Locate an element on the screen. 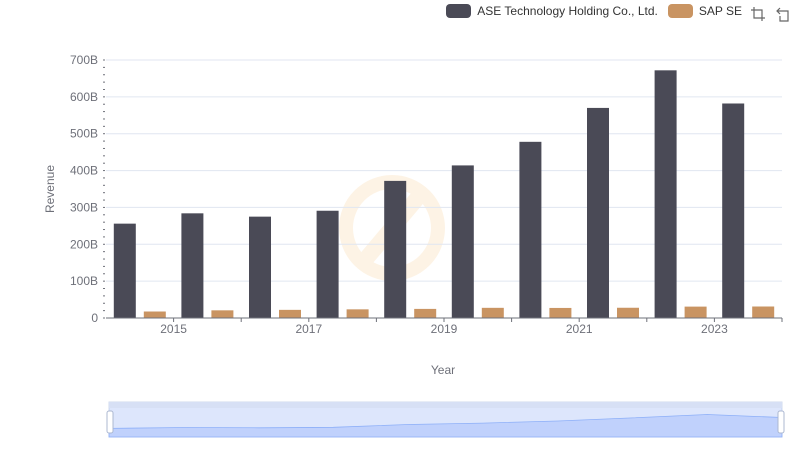  bar-ase-2022 is located at coordinates (665, 194).